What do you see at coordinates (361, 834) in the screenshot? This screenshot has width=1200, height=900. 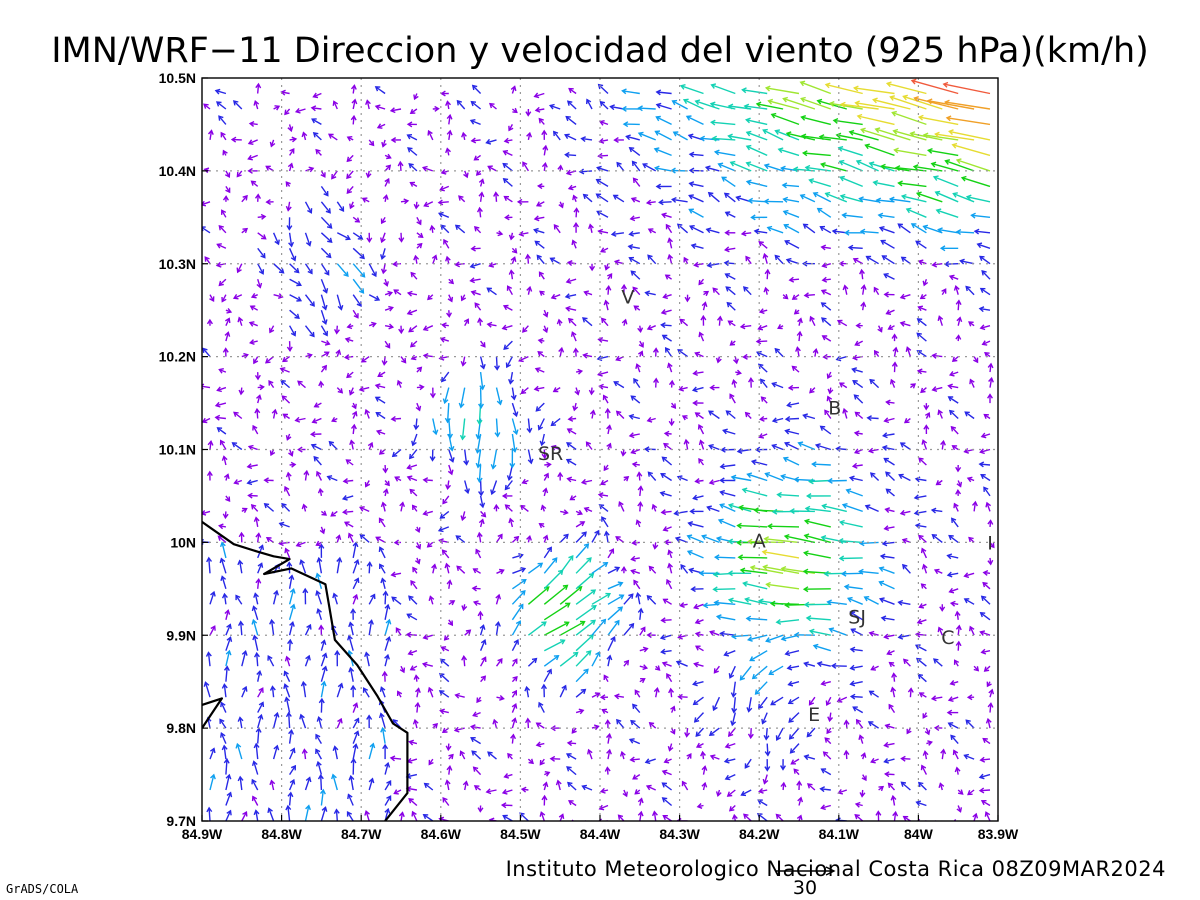 I see `lon-tick-label: 84.7W` at bounding box center [361, 834].